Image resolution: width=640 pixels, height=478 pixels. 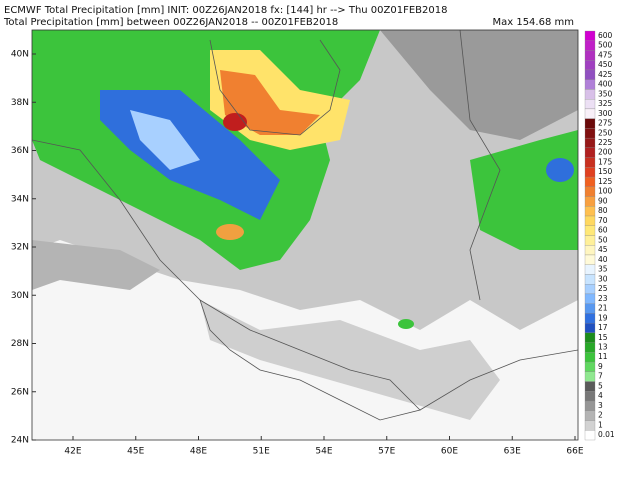 What do you see at coordinates (20, 344) in the screenshot?
I see `latitude-label: 28N` at bounding box center [20, 344].